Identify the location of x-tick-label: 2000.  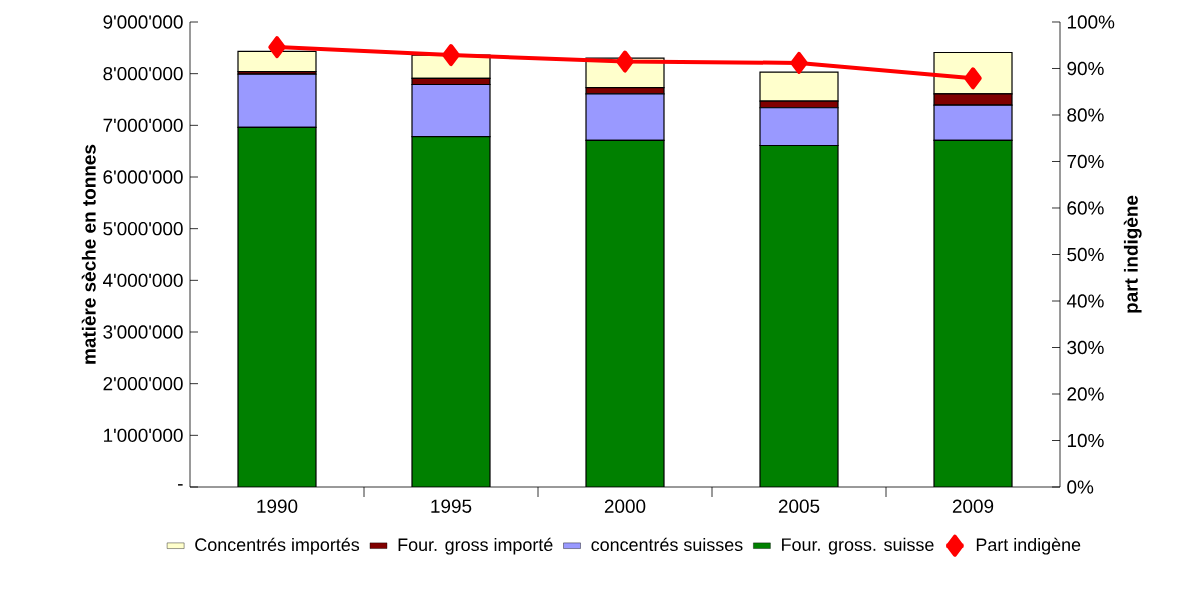
(625, 506).